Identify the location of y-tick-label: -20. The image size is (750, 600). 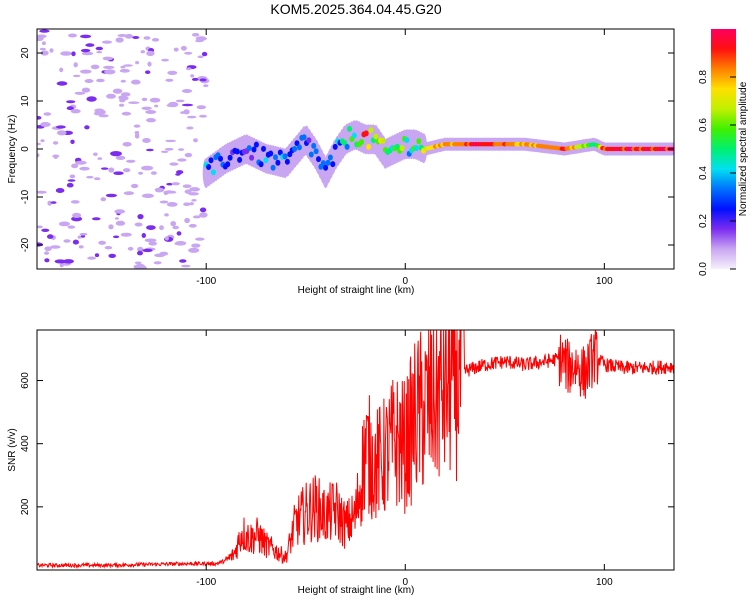
(25, 244).